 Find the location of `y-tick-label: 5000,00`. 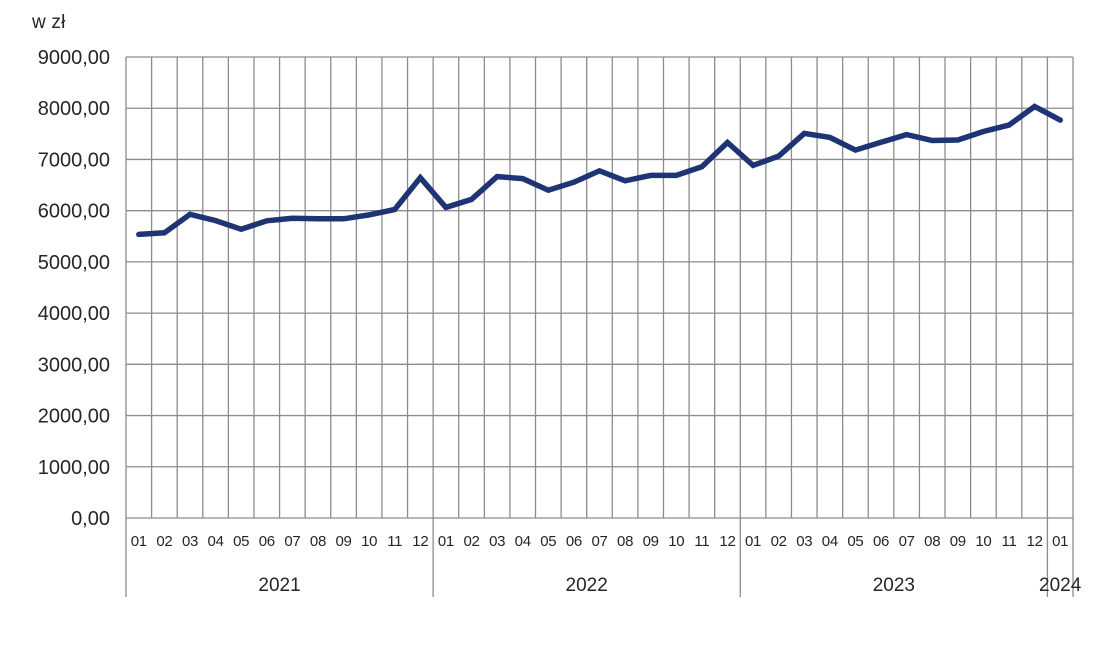

y-tick-label: 5000,00 is located at coordinates (74, 263).